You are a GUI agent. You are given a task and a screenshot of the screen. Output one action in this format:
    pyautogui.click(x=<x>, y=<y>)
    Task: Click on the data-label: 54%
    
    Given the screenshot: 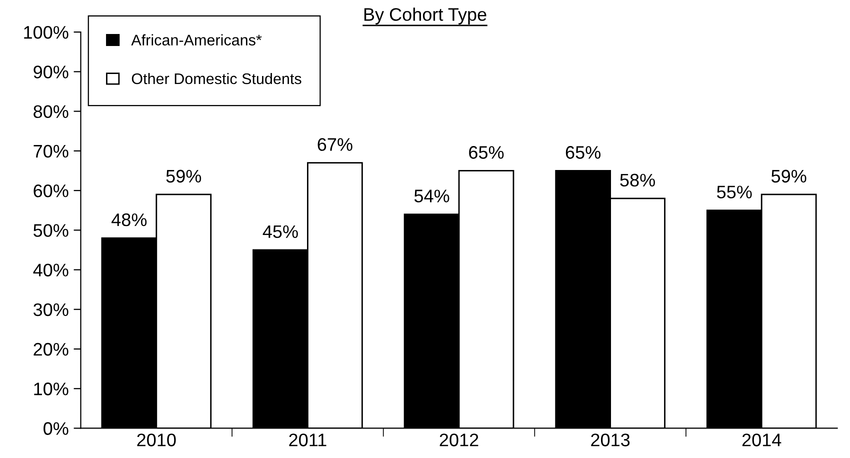 What is the action you would take?
    pyautogui.click(x=432, y=196)
    